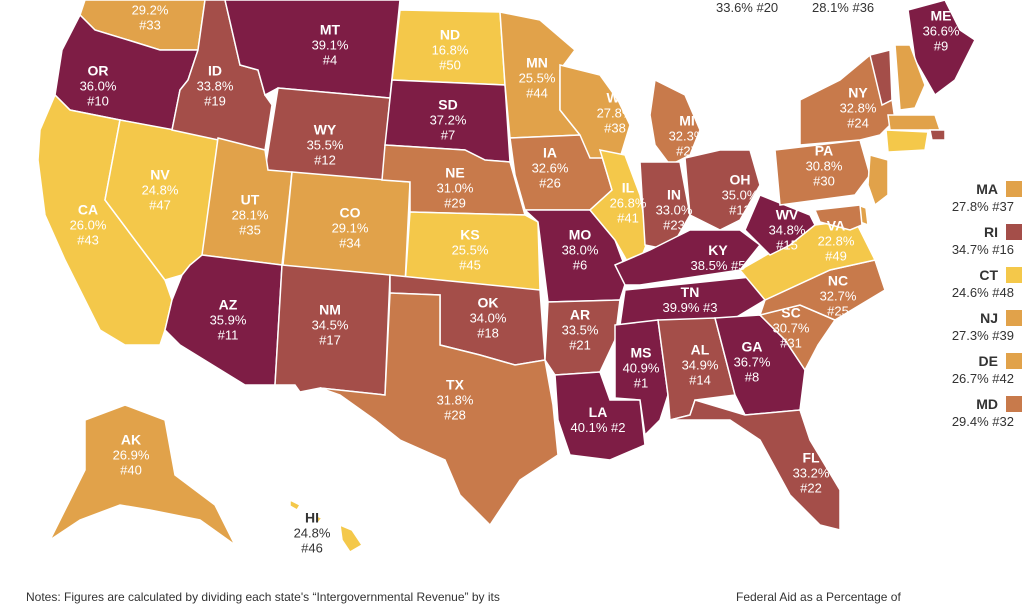 The height and width of the screenshot is (604, 1024). Describe the element at coordinates (818, 597) in the screenshot. I see `footer-title: Federal Aid as a Percentage of` at that location.